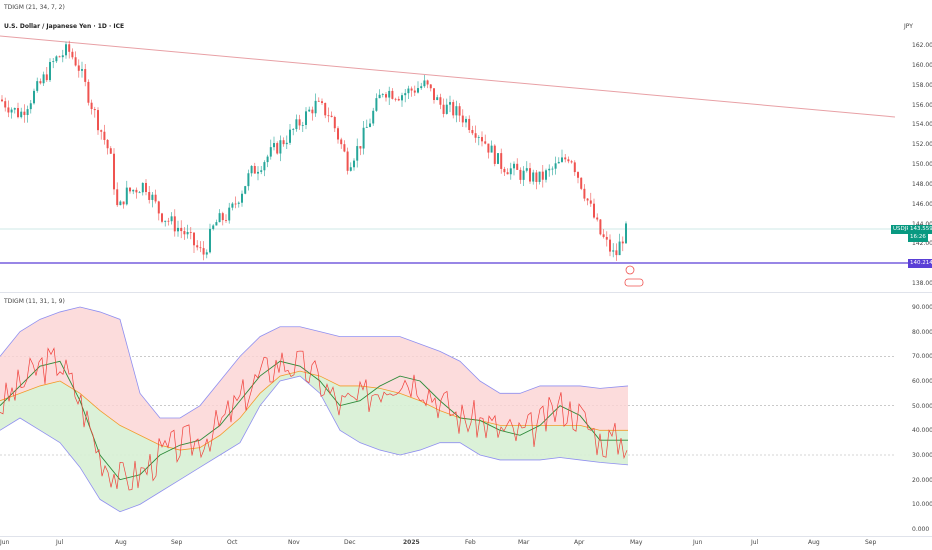 Image resolution: width=932 pixels, height=550 pixels. Describe the element at coordinates (922, 357) in the screenshot. I see `indicator-tick: 70.000` at that location.